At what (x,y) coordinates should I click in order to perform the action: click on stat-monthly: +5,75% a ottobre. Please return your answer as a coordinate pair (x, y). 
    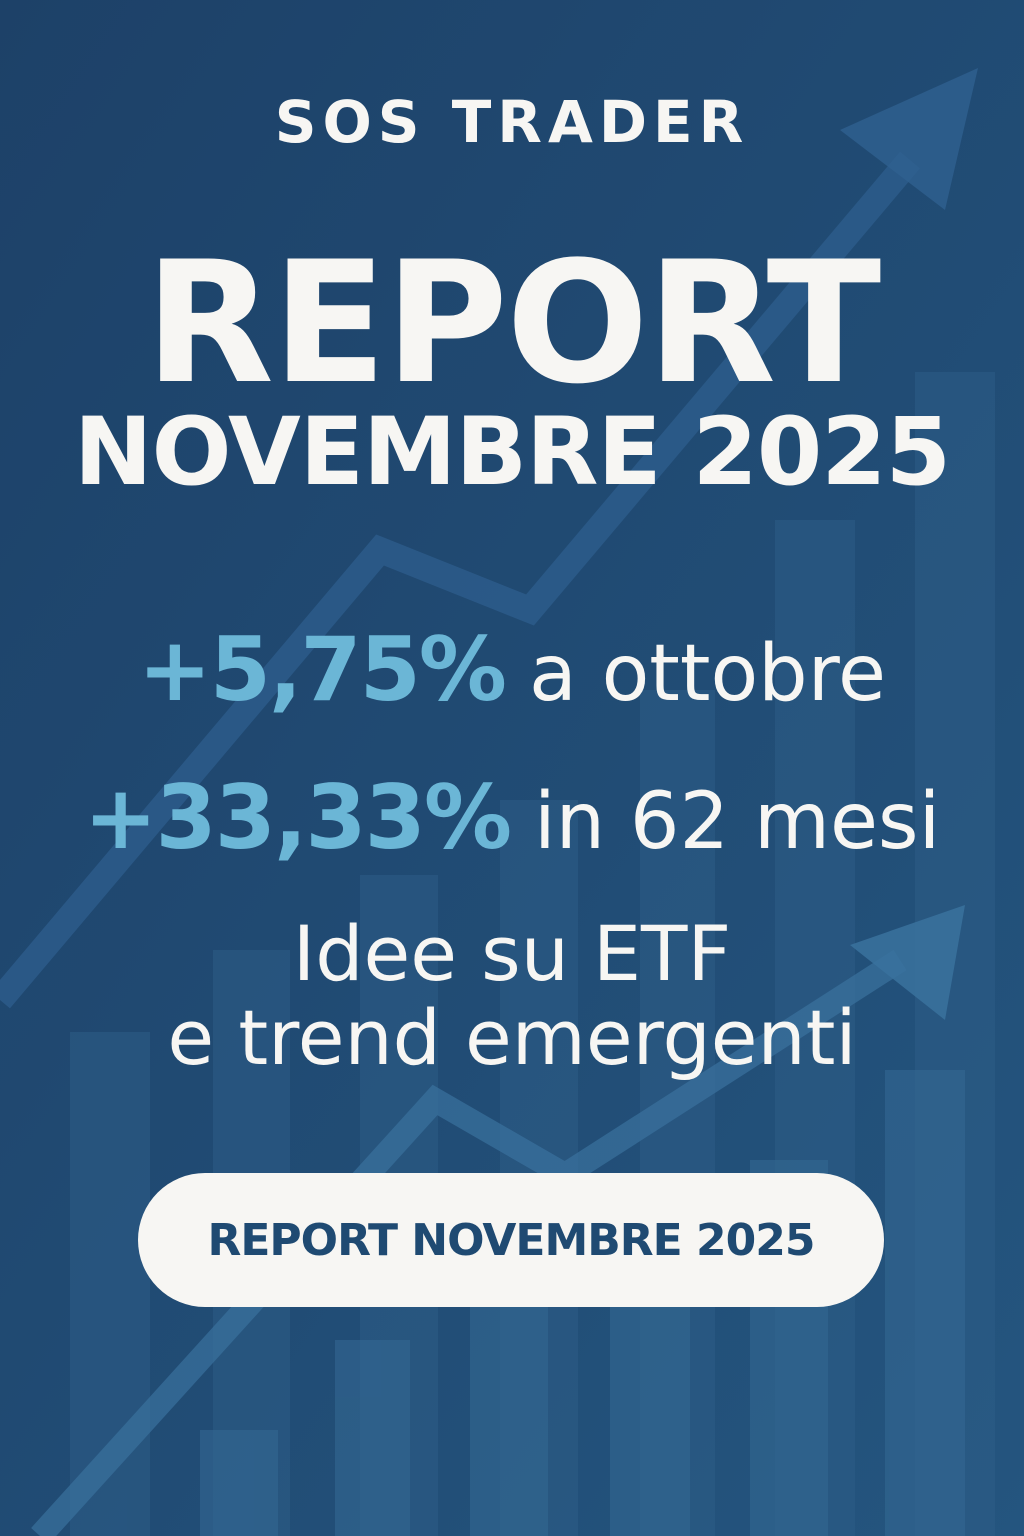
    Looking at the image, I should click on (512, 669).